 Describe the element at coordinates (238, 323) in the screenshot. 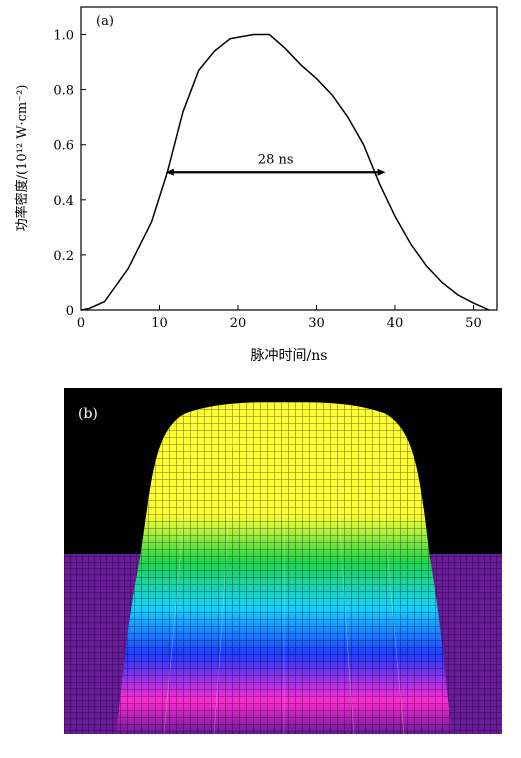

I see `x-tick-label: 20` at that location.